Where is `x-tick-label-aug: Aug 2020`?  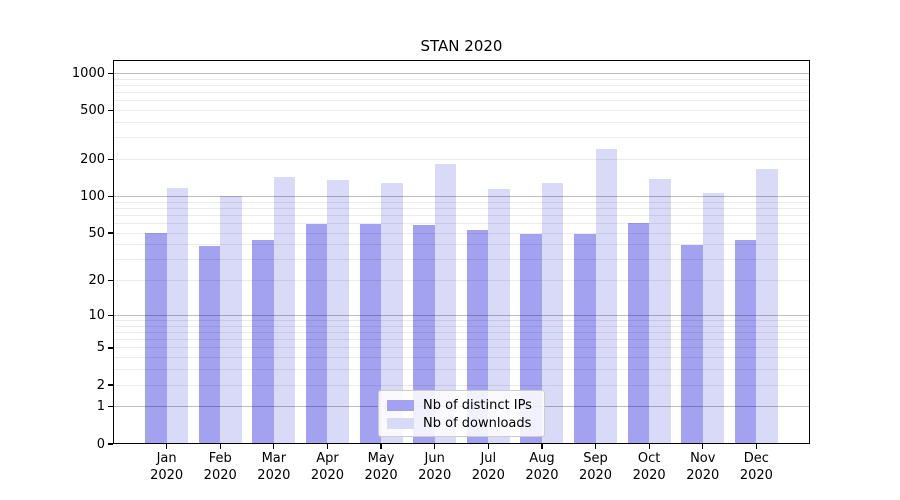 x-tick-label-aug: Aug 2020 is located at coordinates (542, 467).